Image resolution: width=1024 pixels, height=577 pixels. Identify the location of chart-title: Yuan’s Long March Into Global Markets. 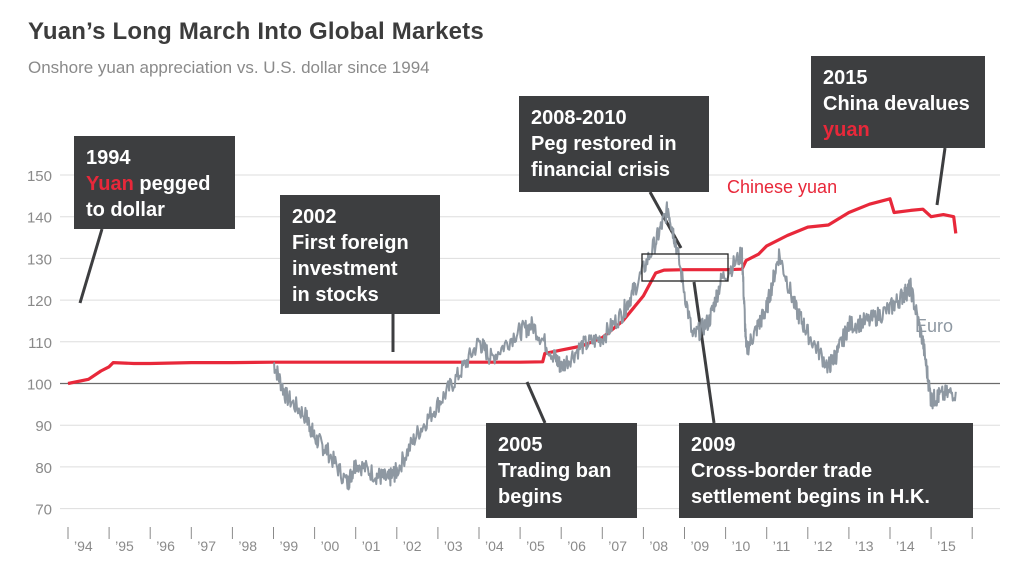
(256, 31).